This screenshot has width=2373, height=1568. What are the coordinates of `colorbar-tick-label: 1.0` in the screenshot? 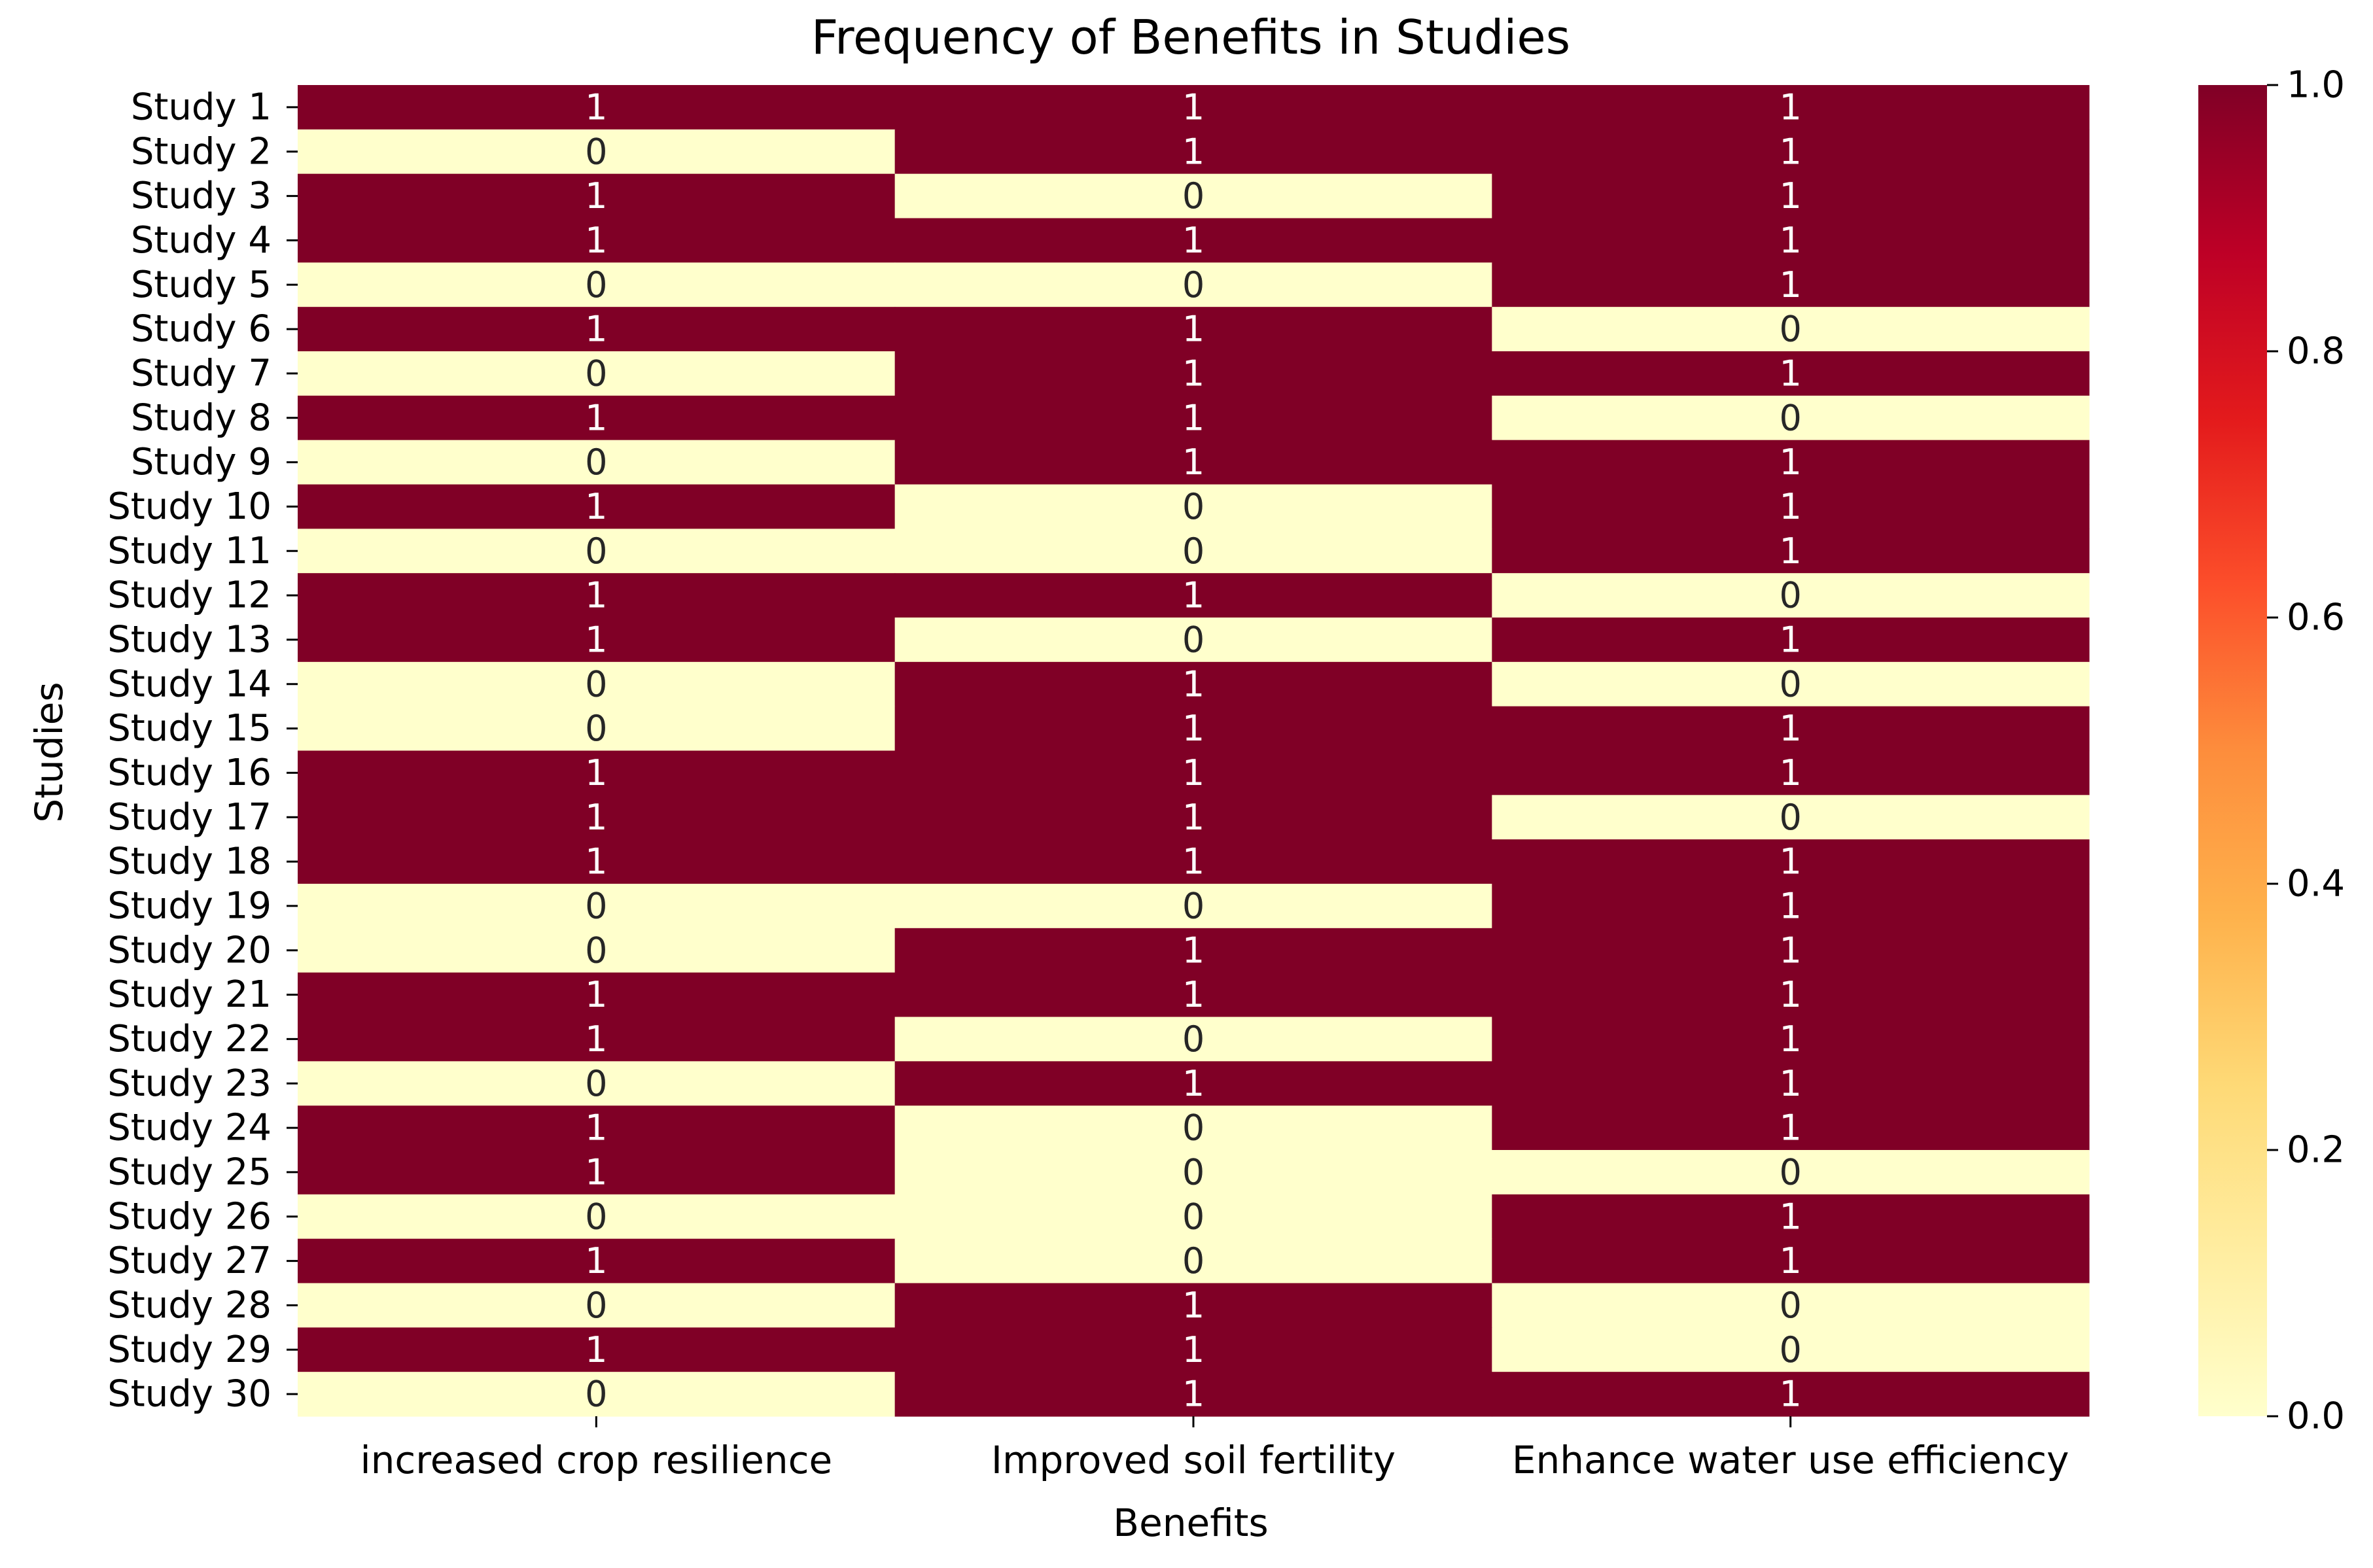 It's located at (2316, 85).